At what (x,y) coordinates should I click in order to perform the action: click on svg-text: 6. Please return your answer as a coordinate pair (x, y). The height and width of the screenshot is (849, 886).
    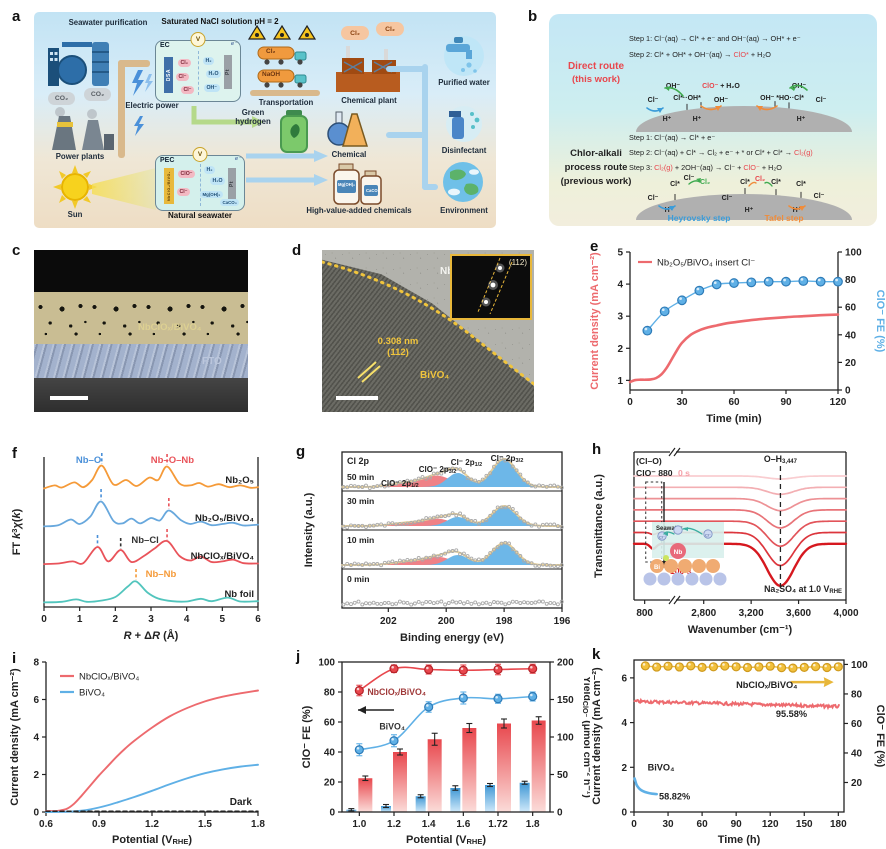
    Looking at the image, I should click on (624, 678).